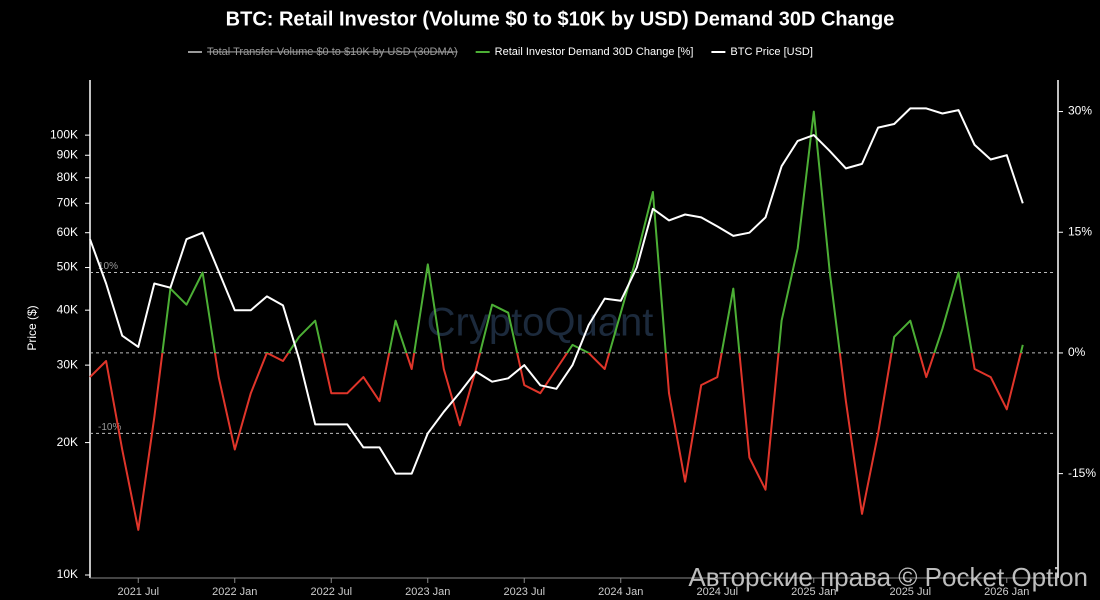  I want to click on y-tick-label: 20K, so click(67, 442).